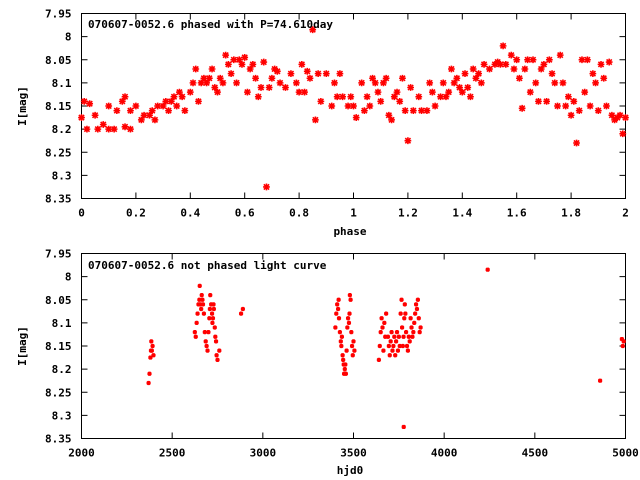 The height and width of the screenshot is (480, 640). I want to click on y-tick-label: 8.1, so click(62, 323).